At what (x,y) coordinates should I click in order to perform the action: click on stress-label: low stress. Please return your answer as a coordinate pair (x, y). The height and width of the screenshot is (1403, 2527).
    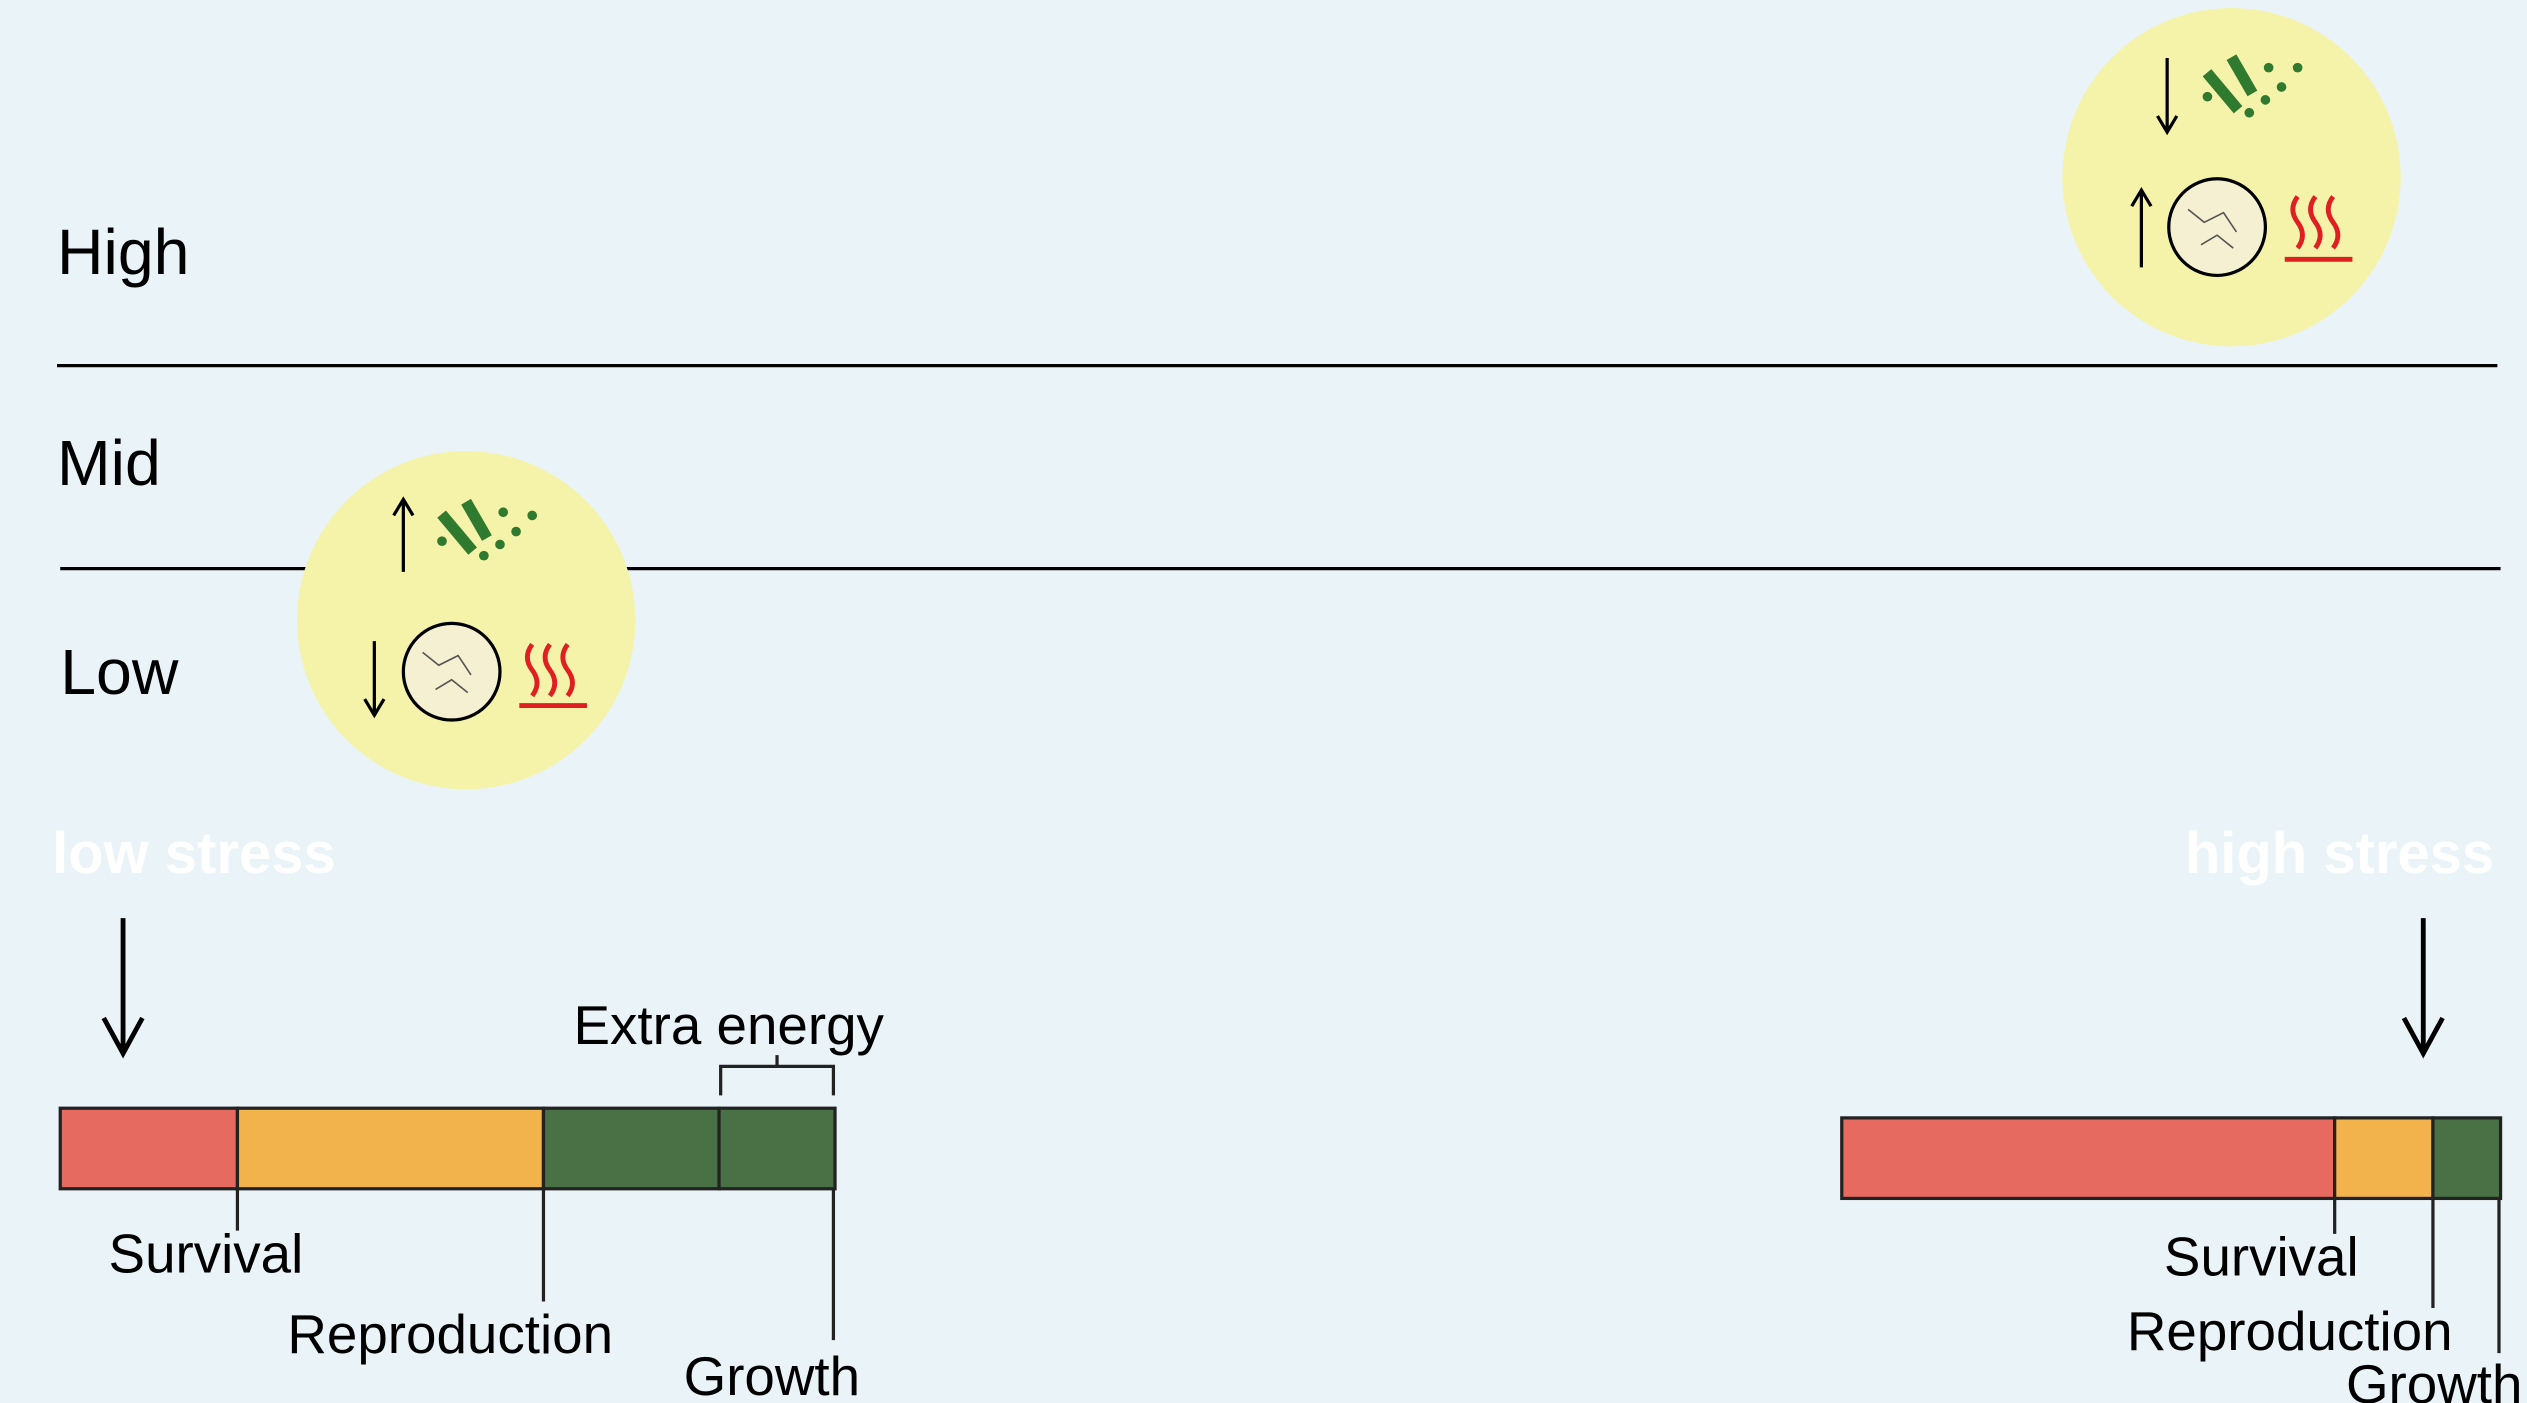
    Looking at the image, I should click on (194, 854).